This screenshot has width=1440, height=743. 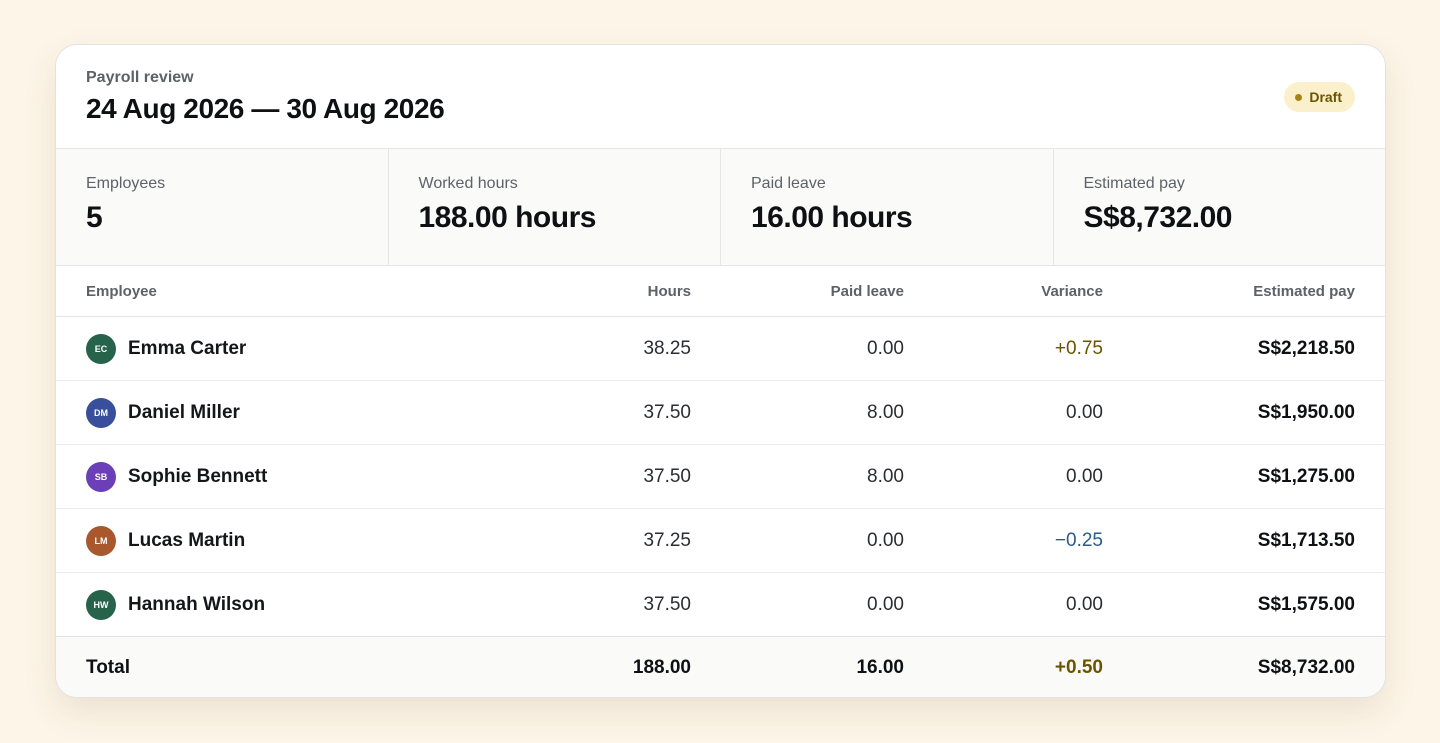 What do you see at coordinates (661, 667) in the screenshot?
I see `total-hours: 188.00` at bounding box center [661, 667].